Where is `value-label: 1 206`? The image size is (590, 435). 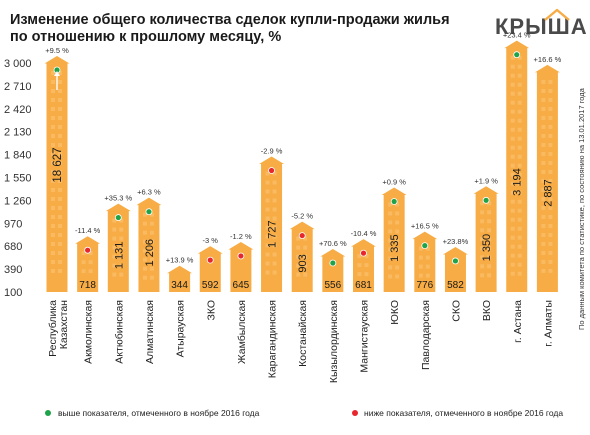 value-label: 1 206 is located at coordinates (150, 253).